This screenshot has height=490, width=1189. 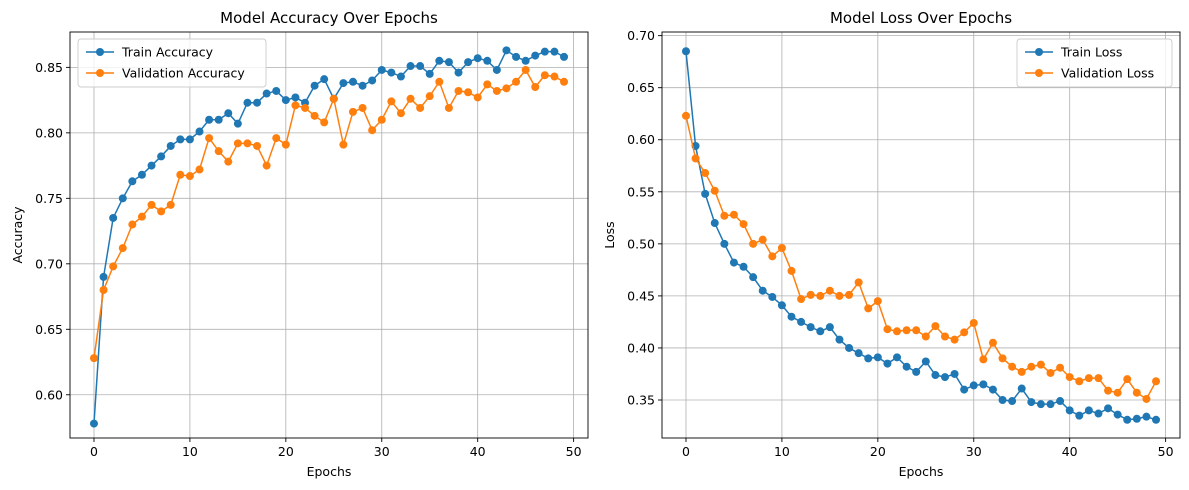 I want to click on loss-x-tick-label: 10, so click(x=782, y=451).